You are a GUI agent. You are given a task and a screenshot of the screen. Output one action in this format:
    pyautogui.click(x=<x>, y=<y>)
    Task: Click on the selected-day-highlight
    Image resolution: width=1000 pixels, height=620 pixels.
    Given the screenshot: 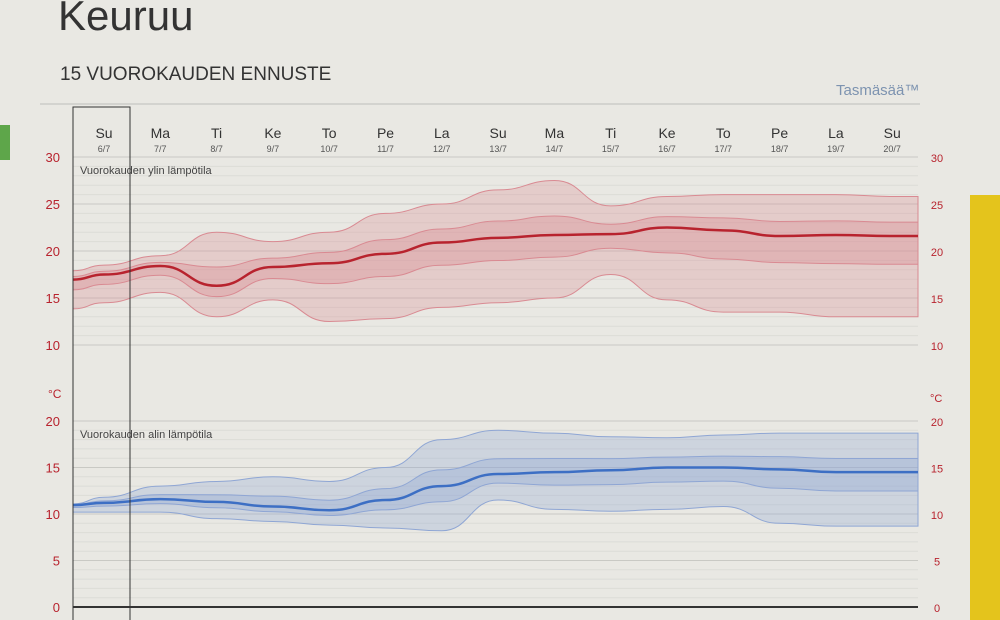 What is the action you would take?
    pyautogui.click(x=101, y=363)
    